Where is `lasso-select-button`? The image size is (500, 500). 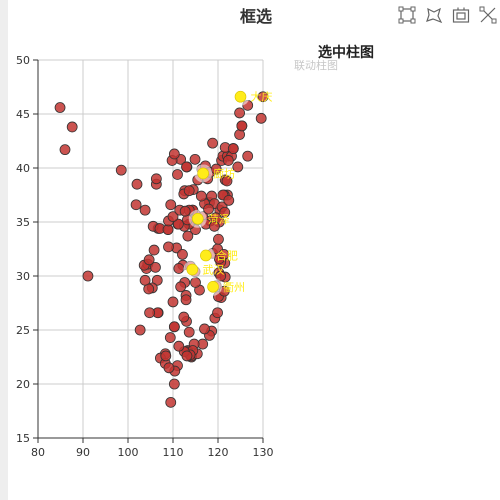 lasso-select-button is located at coordinates (434, 15).